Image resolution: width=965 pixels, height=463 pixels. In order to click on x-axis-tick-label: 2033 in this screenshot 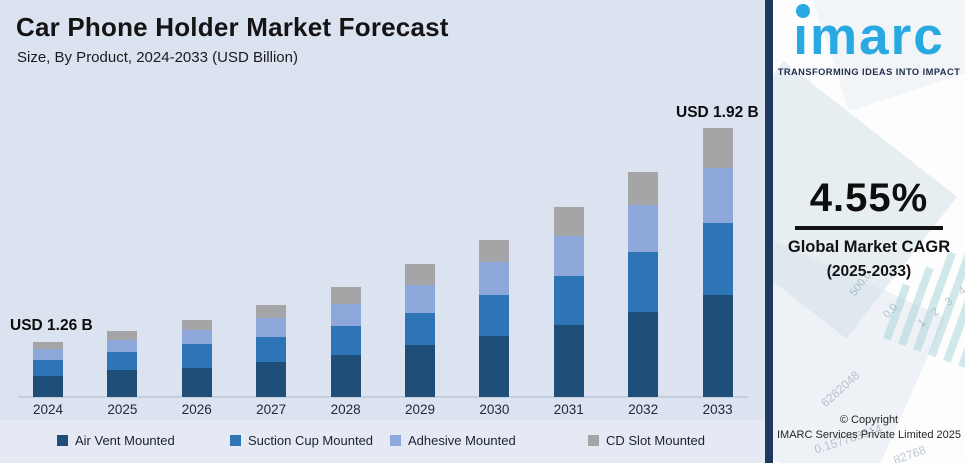, I will do `click(717, 409)`.